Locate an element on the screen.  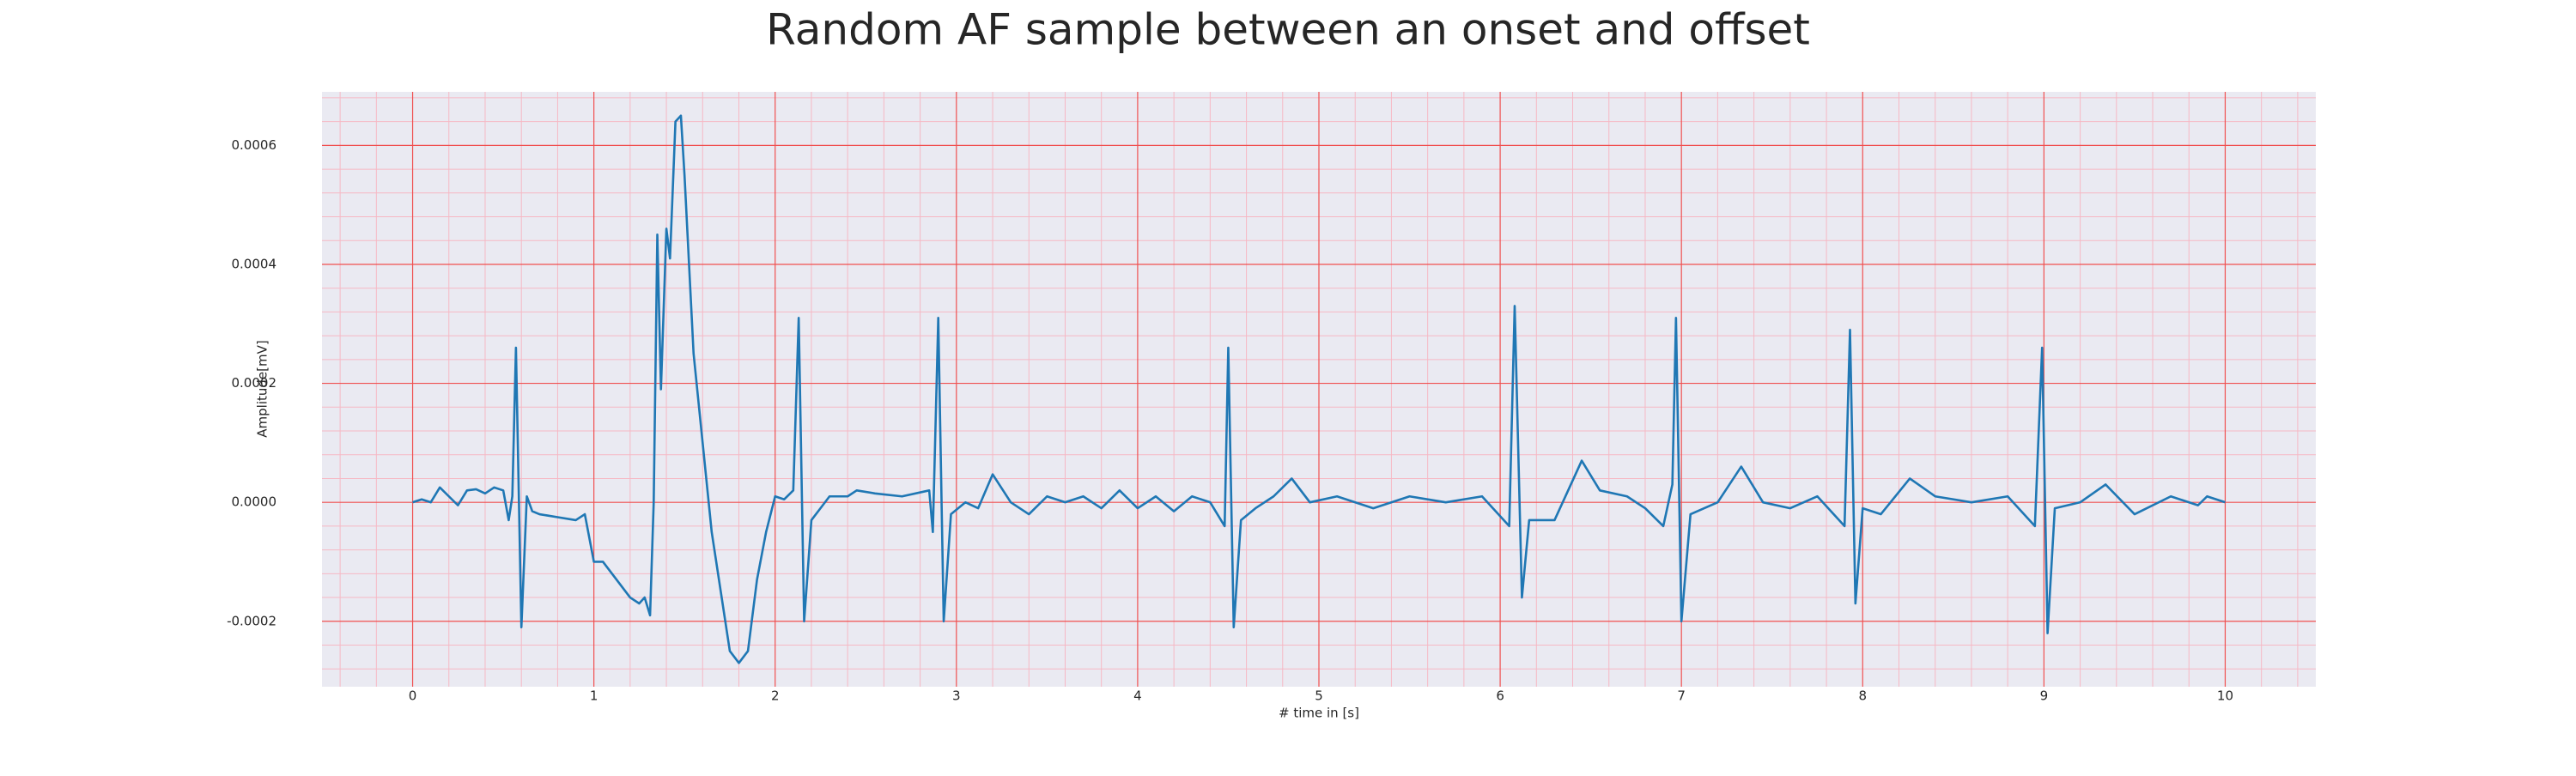
x-tick-label: 1 is located at coordinates (594, 696).